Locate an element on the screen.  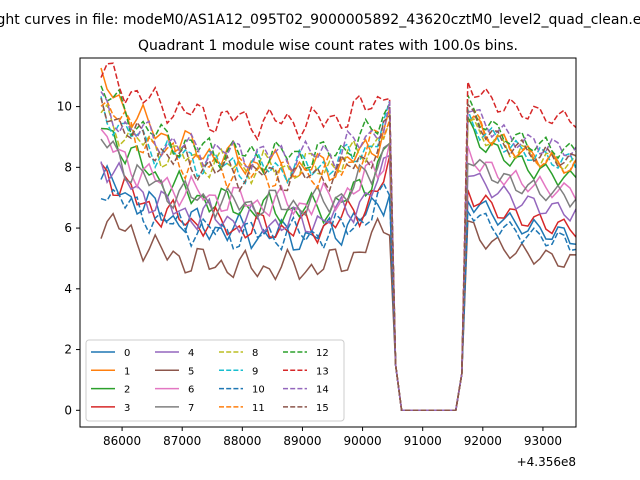
legend-label: 11 is located at coordinates (258, 408).